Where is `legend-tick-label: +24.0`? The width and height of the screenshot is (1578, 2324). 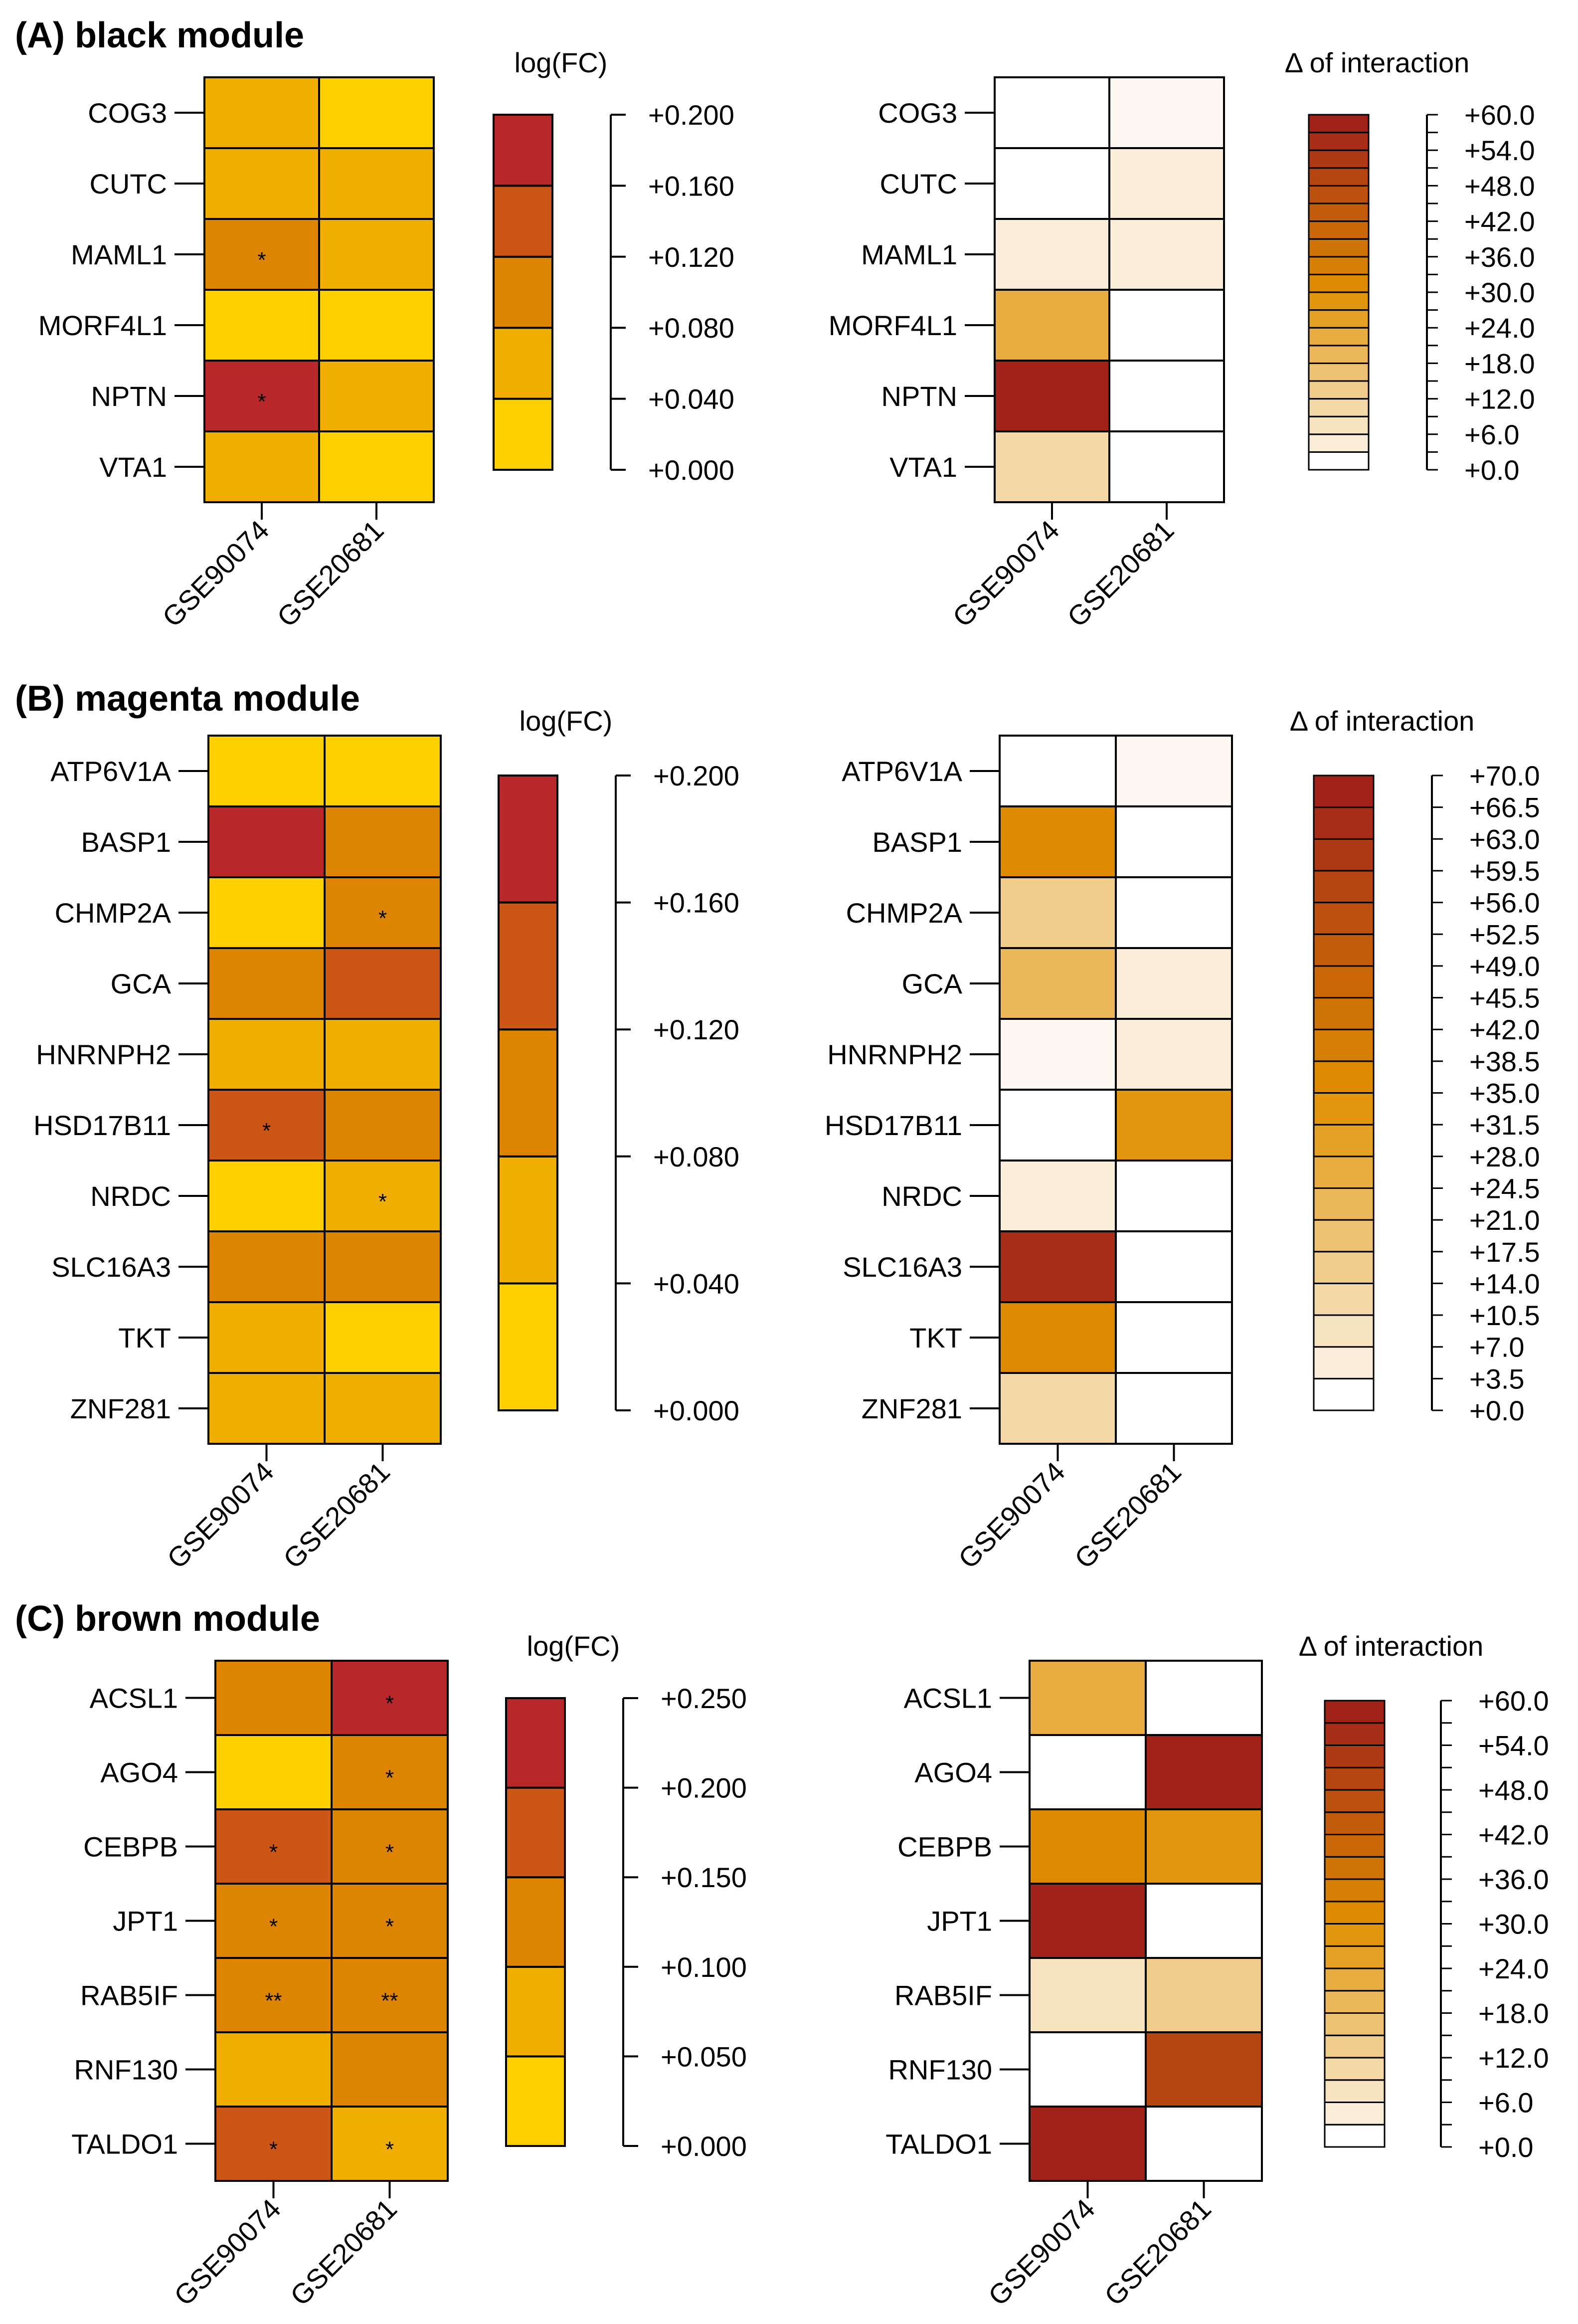 legend-tick-label: +24.0 is located at coordinates (1513, 1968).